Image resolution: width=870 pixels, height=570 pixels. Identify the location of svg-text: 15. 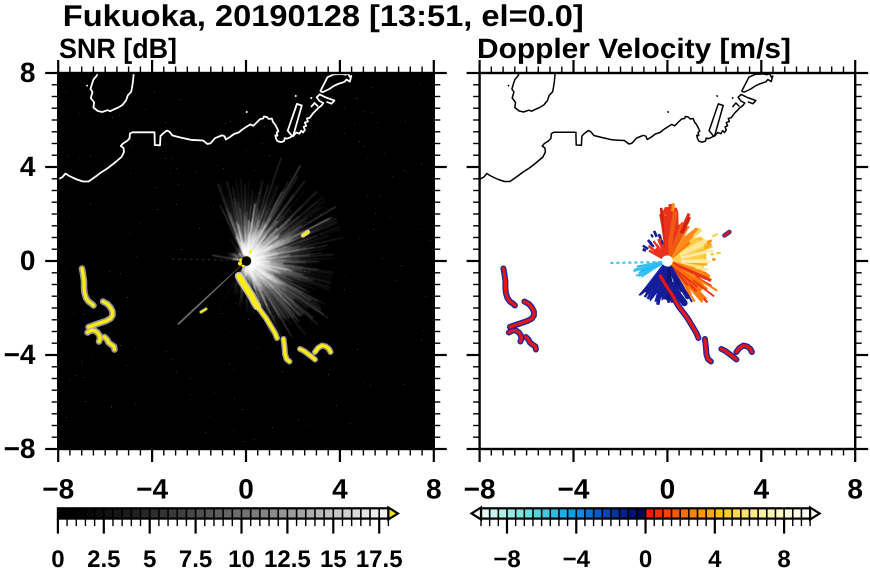
(333, 558).